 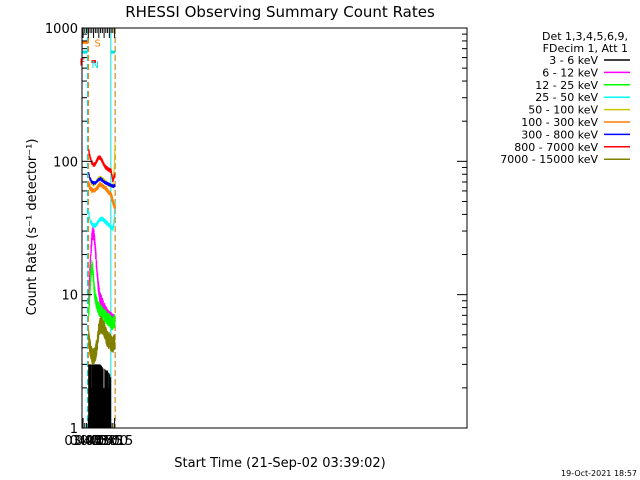 What do you see at coordinates (61, 29) in the screenshot?
I see `y-tick-label: 1000` at bounding box center [61, 29].